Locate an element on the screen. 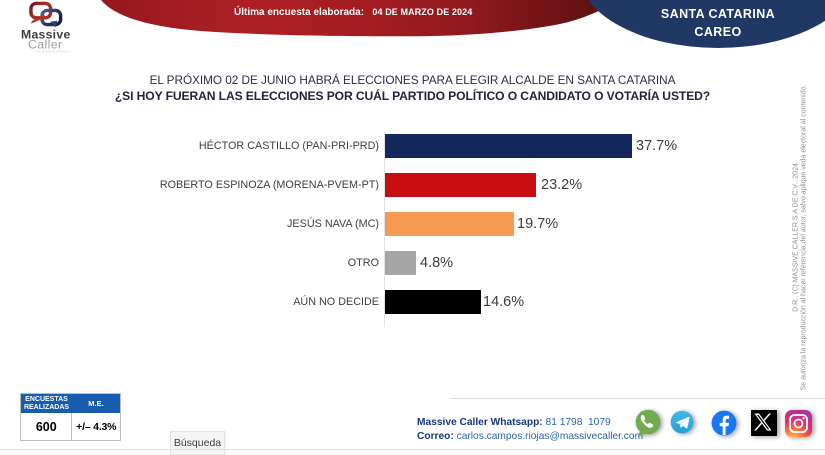 The image size is (825, 455). svg-text: Massive is located at coordinates (46, 34).